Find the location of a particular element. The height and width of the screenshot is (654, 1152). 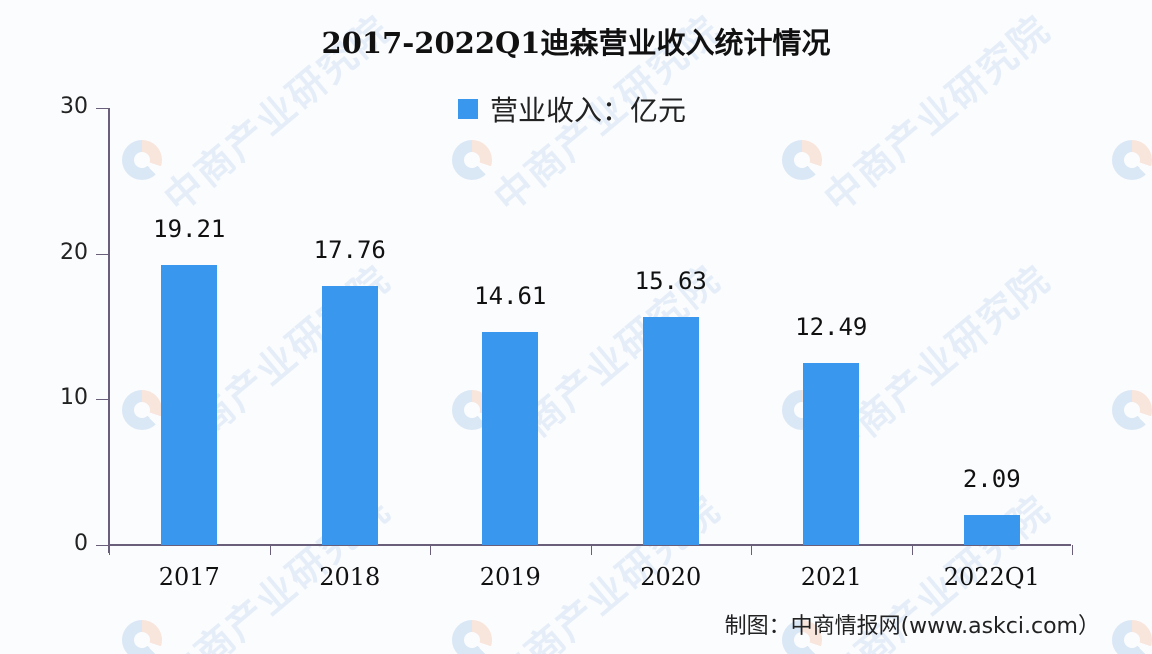

bar-2021 is located at coordinates (831, 454).